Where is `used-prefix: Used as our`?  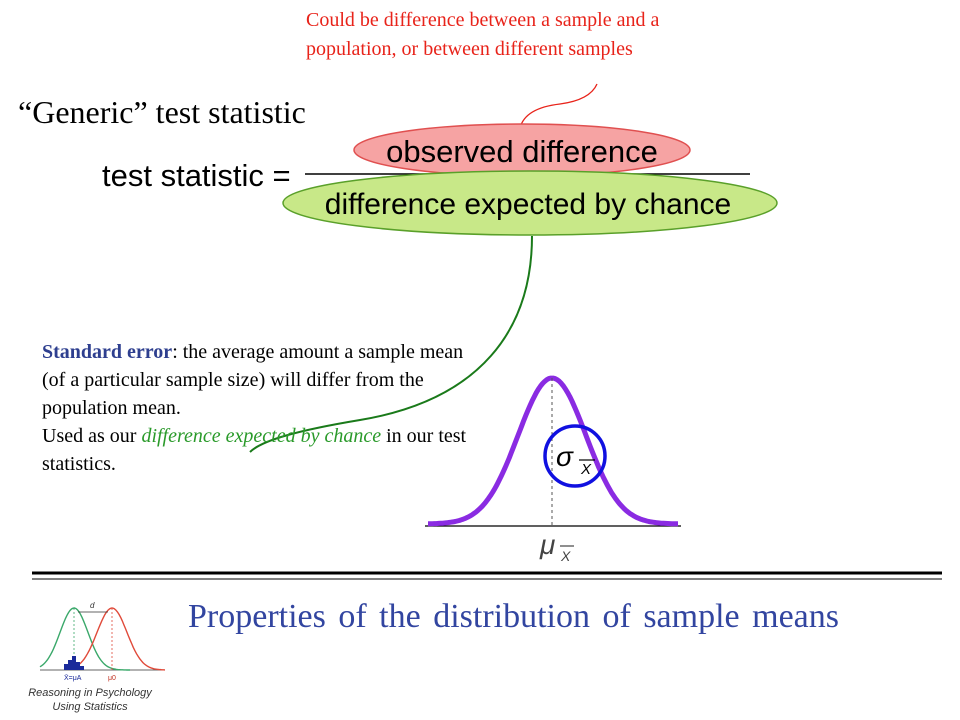 used-prefix: Used as our is located at coordinates (92, 436).